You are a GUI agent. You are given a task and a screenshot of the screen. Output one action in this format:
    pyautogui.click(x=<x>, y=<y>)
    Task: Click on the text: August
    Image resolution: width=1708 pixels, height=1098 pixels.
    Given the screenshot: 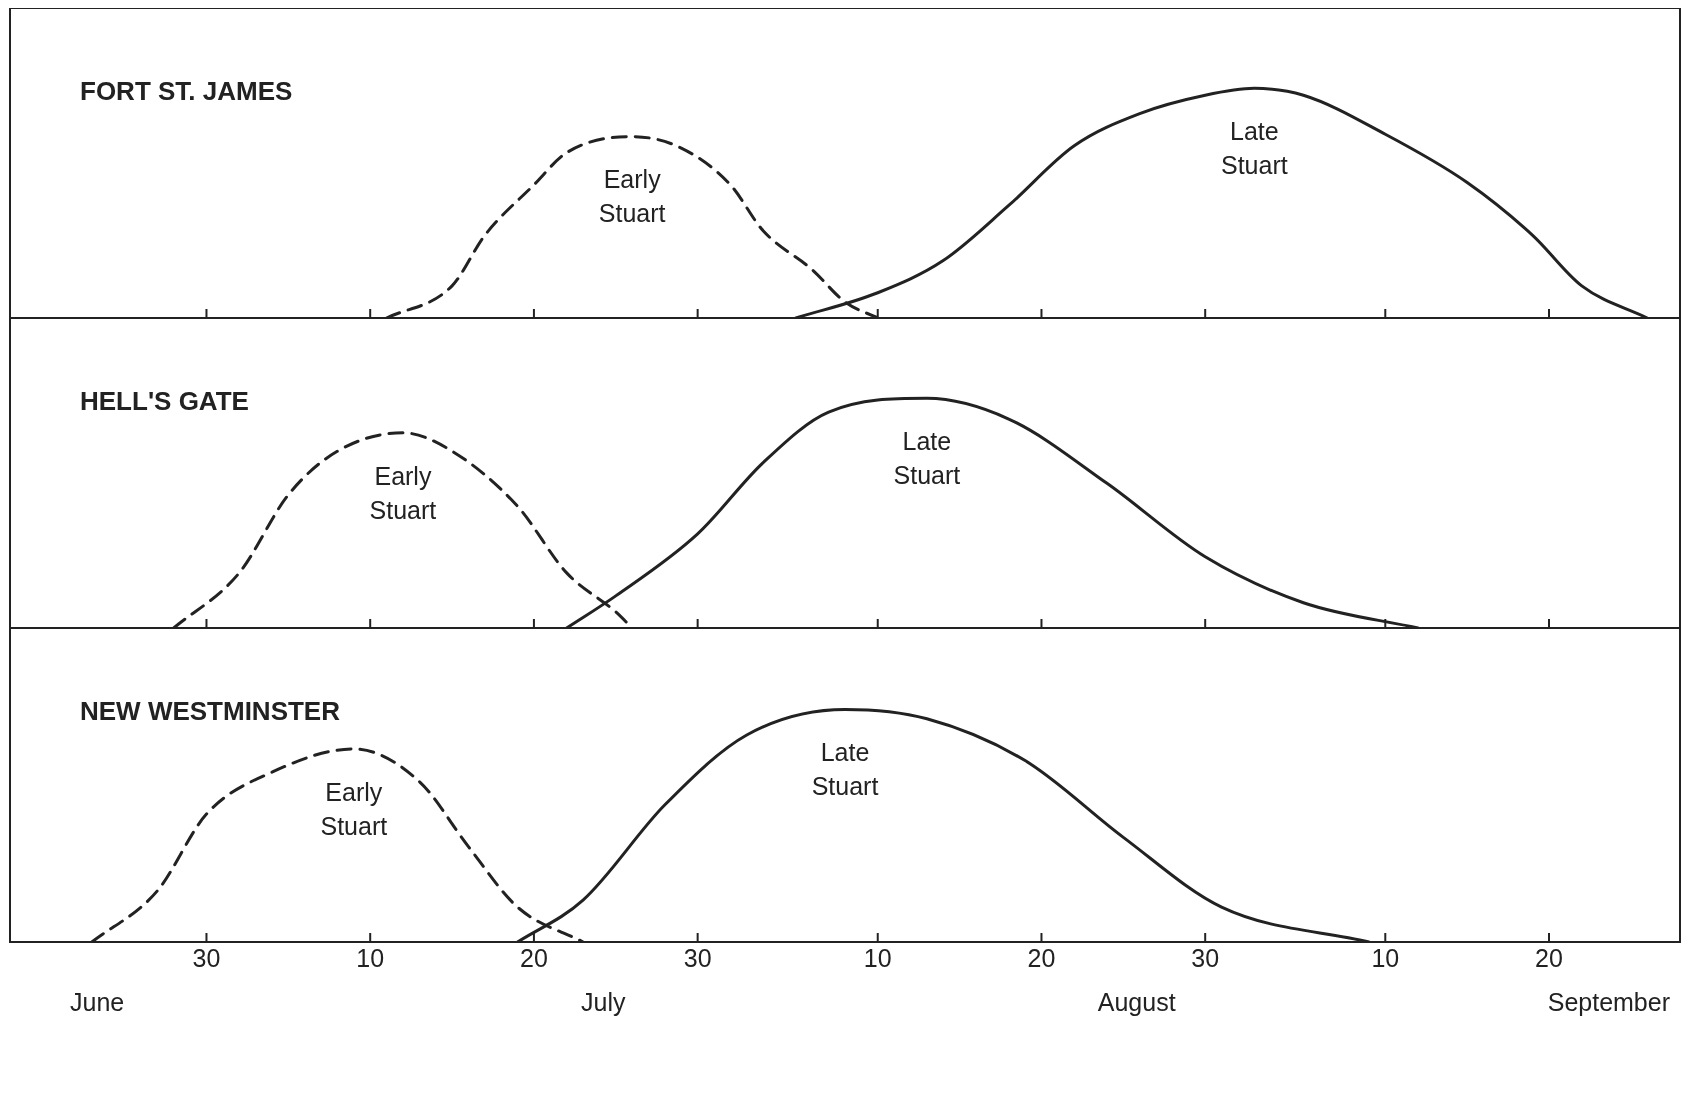 What is the action you would take?
    pyautogui.click(x=1136, y=1001)
    